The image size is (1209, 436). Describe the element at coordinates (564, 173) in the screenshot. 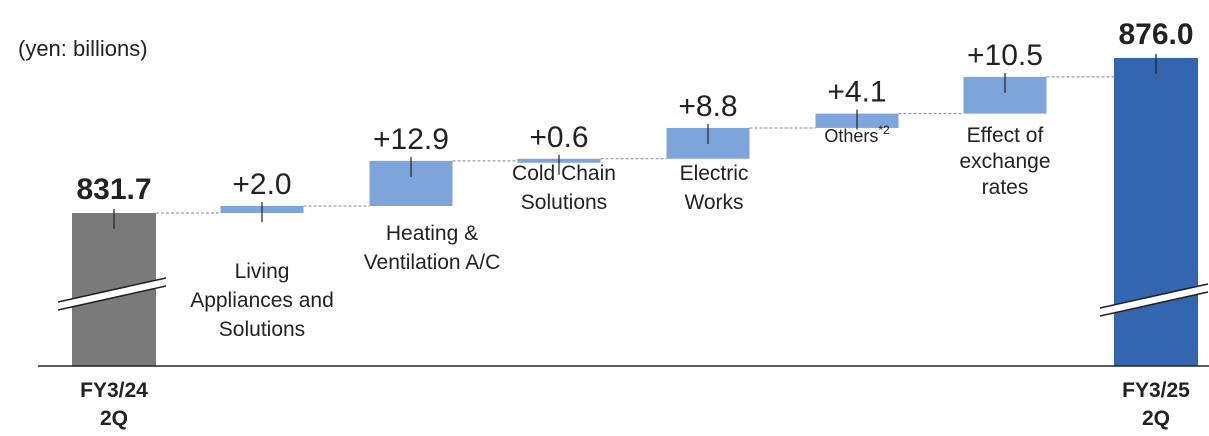

I see `category-label: Cold Chain` at that location.